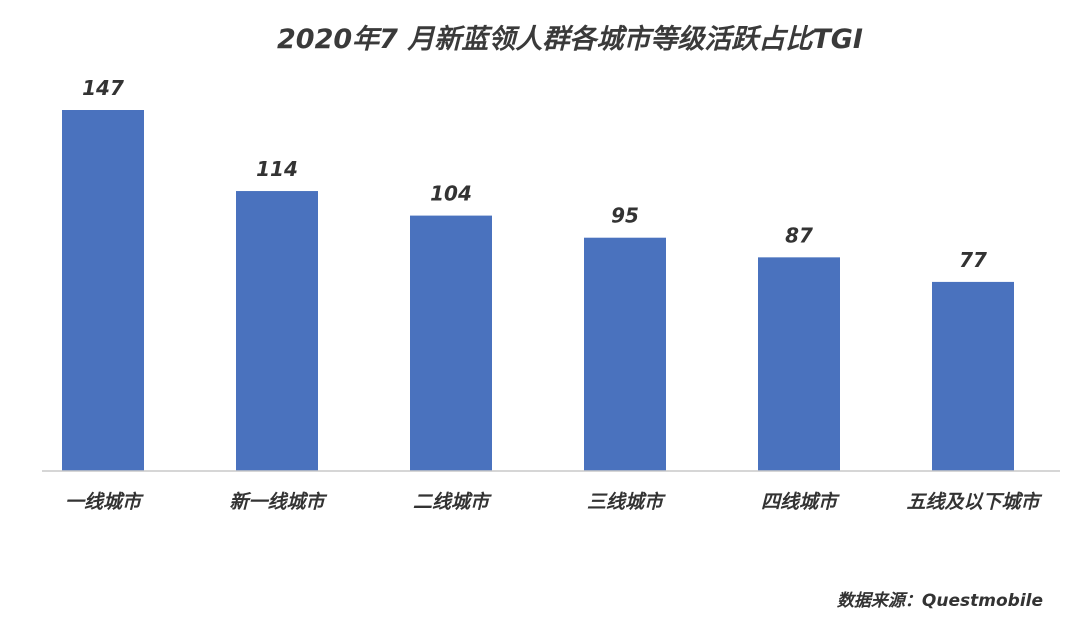 Image resolution: width=1080 pixels, height=618 pixels. Describe the element at coordinates (940, 601) in the screenshot. I see `source-note: 数据来源：Questmobile` at that location.